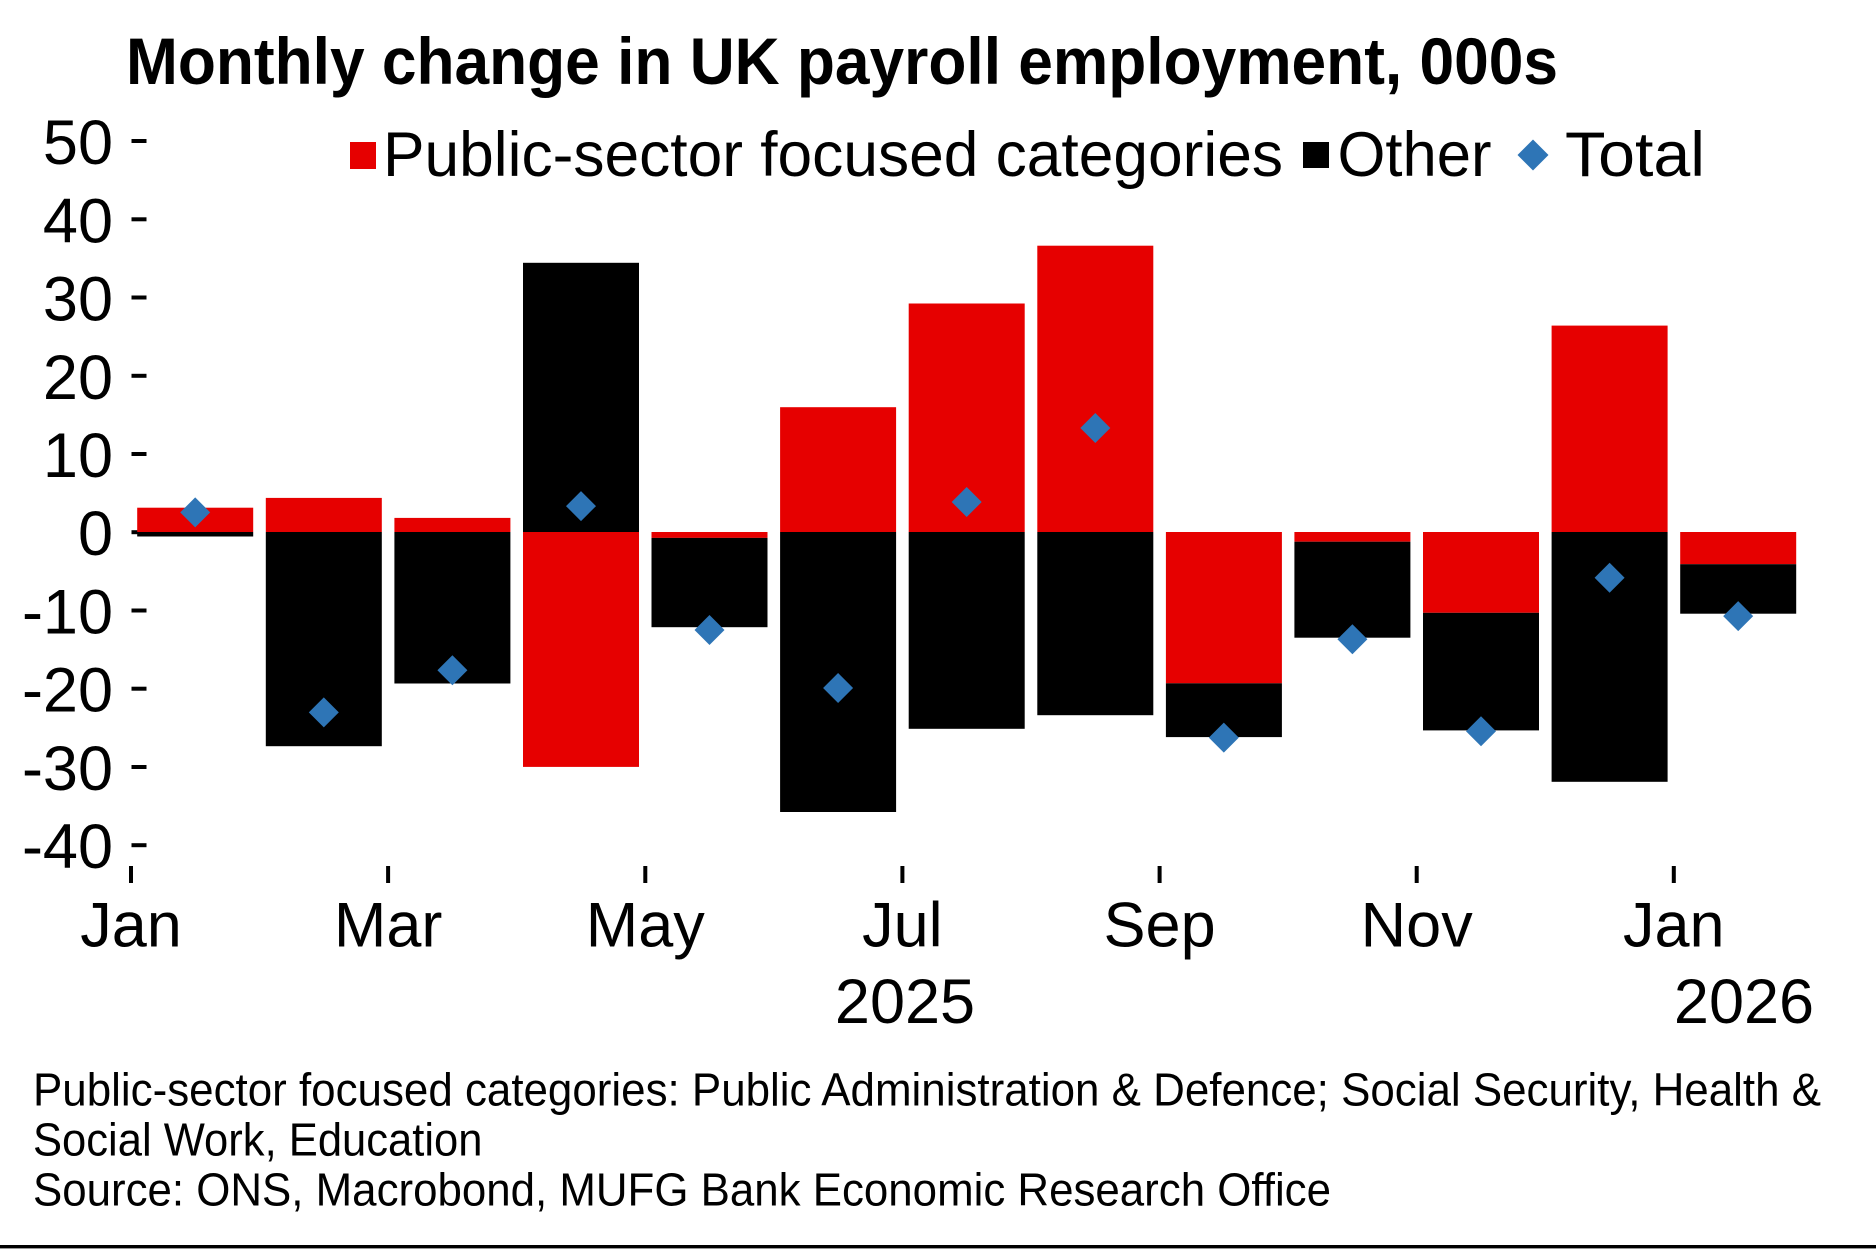 This screenshot has height=1250, width=1876. I want to click on svg-text: Sep, so click(1160, 925).